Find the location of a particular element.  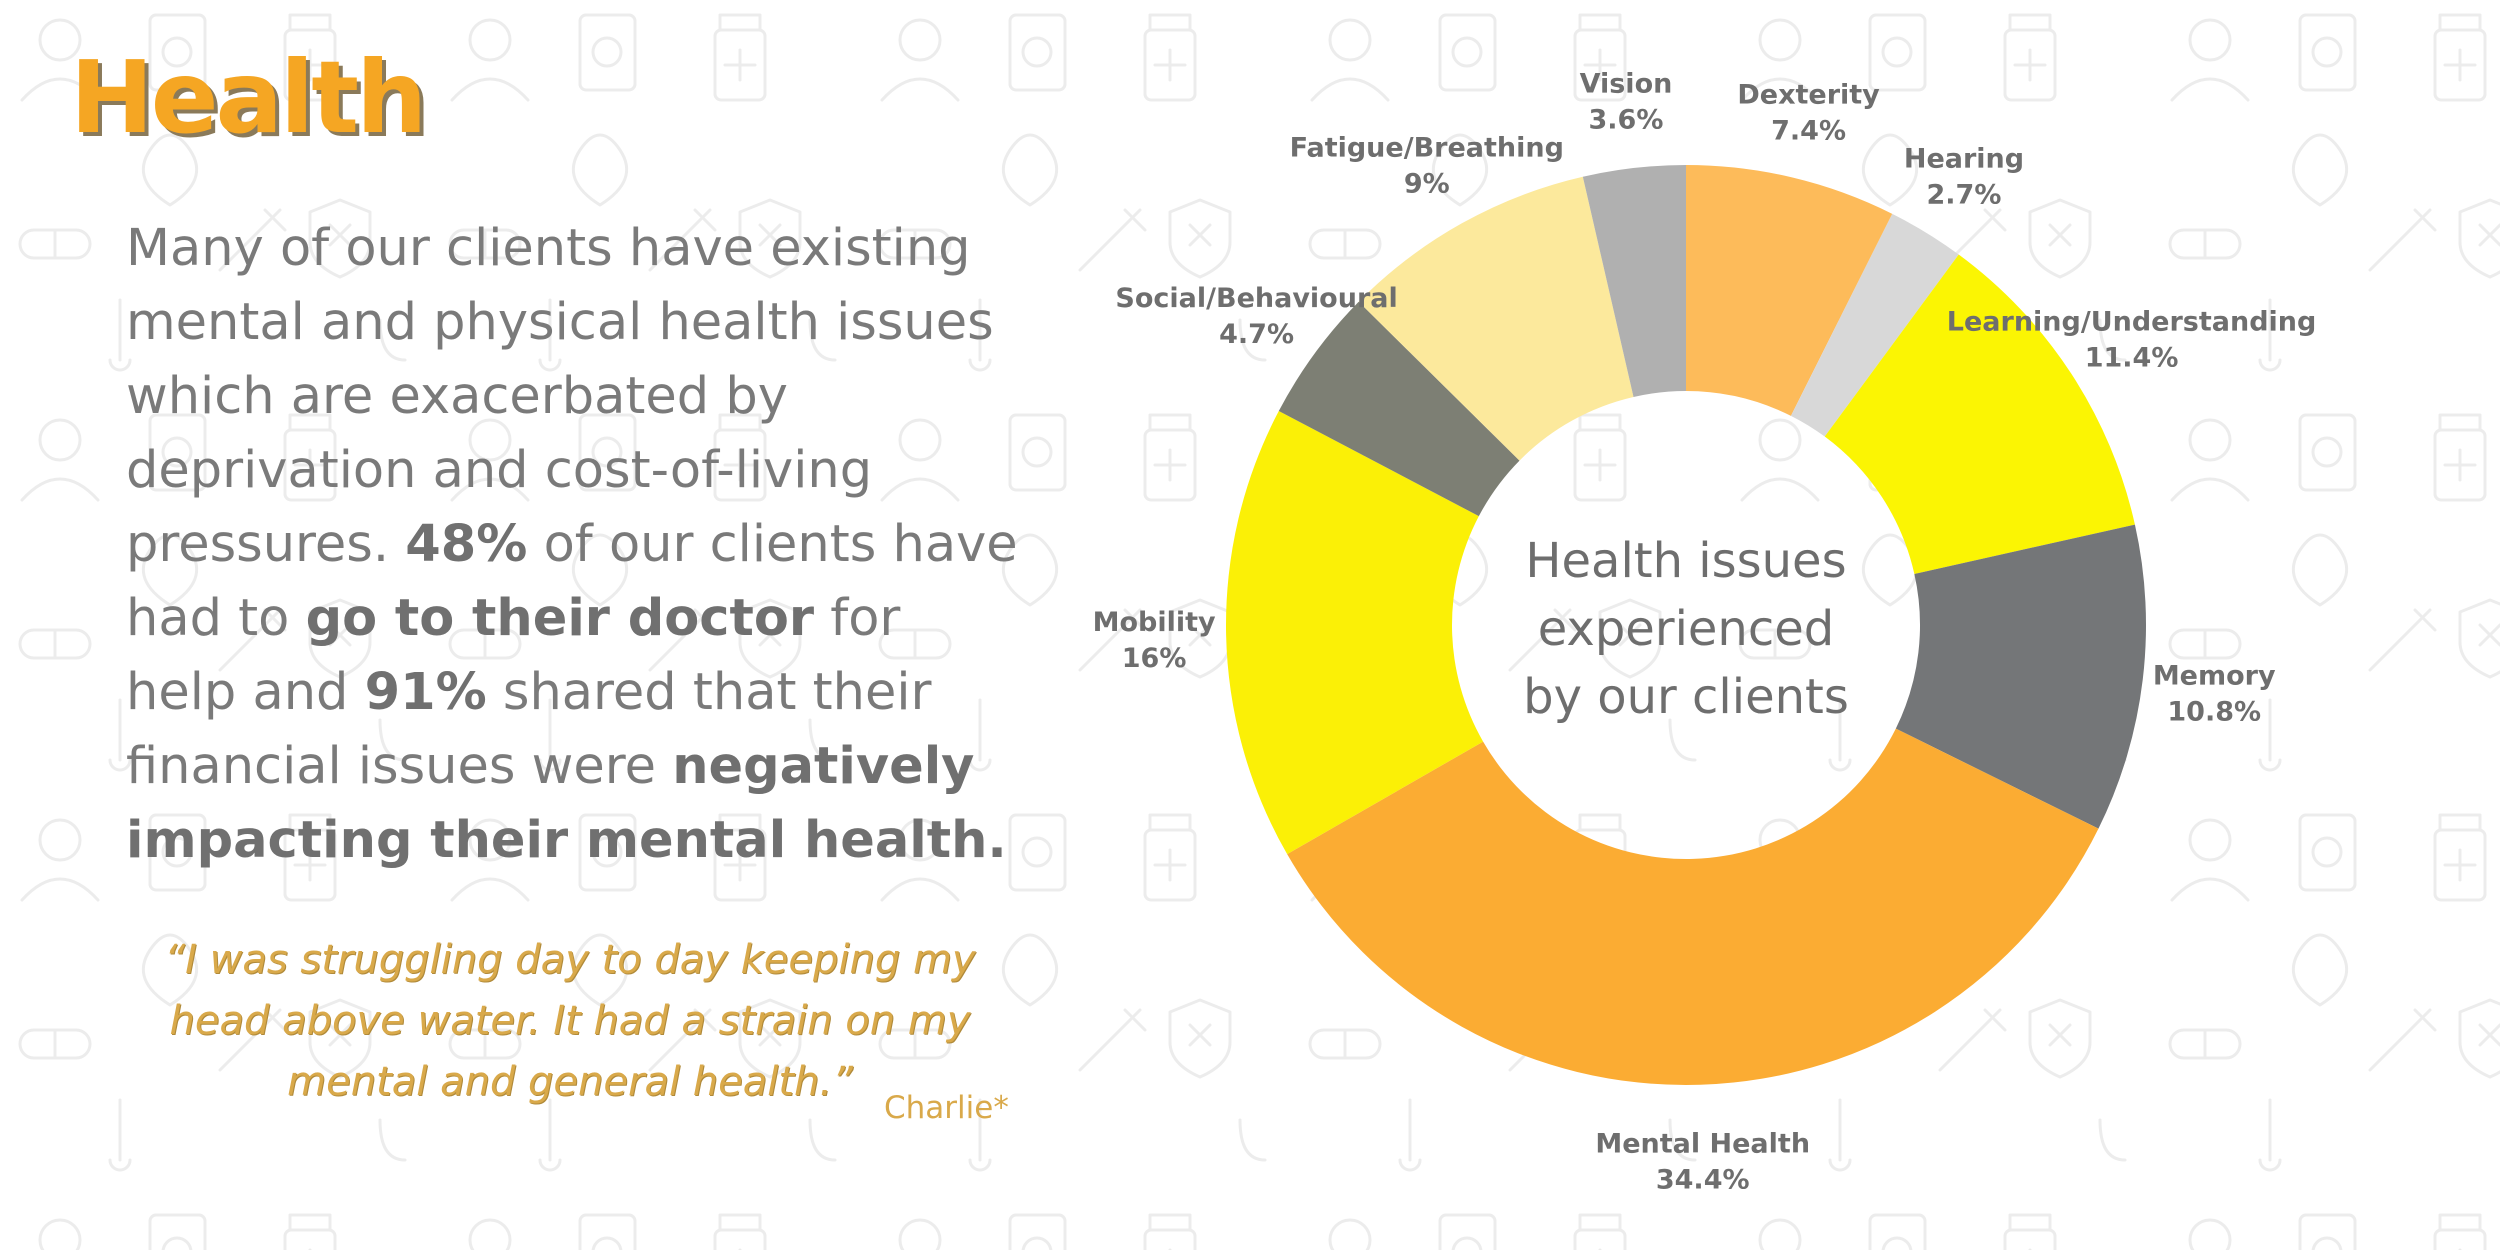

slice-fatigue-breathing is located at coordinates (1496, 318).